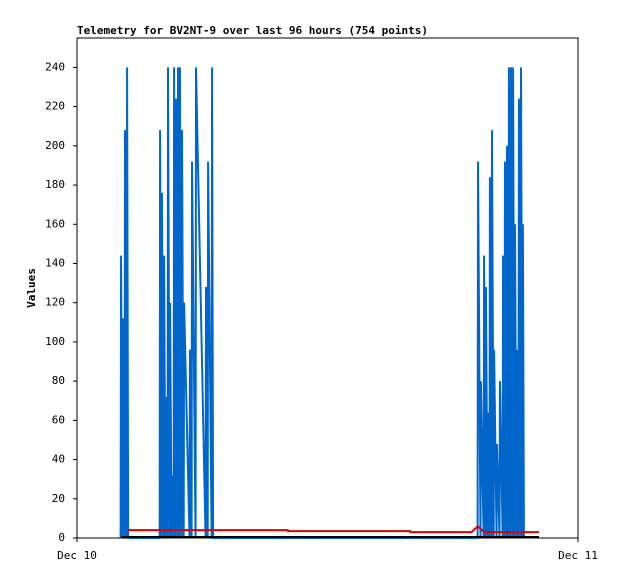  What do you see at coordinates (31, 288) in the screenshot?
I see `y-axis-label: Values` at bounding box center [31, 288].